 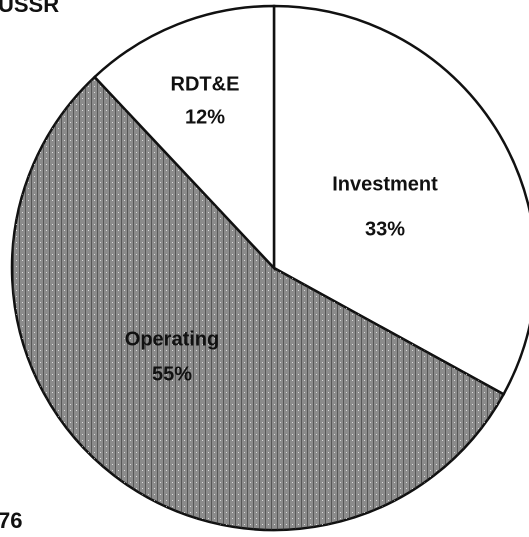 What do you see at coordinates (11, 520) in the screenshot?
I see `annotation: 76` at bounding box center [11, 520].